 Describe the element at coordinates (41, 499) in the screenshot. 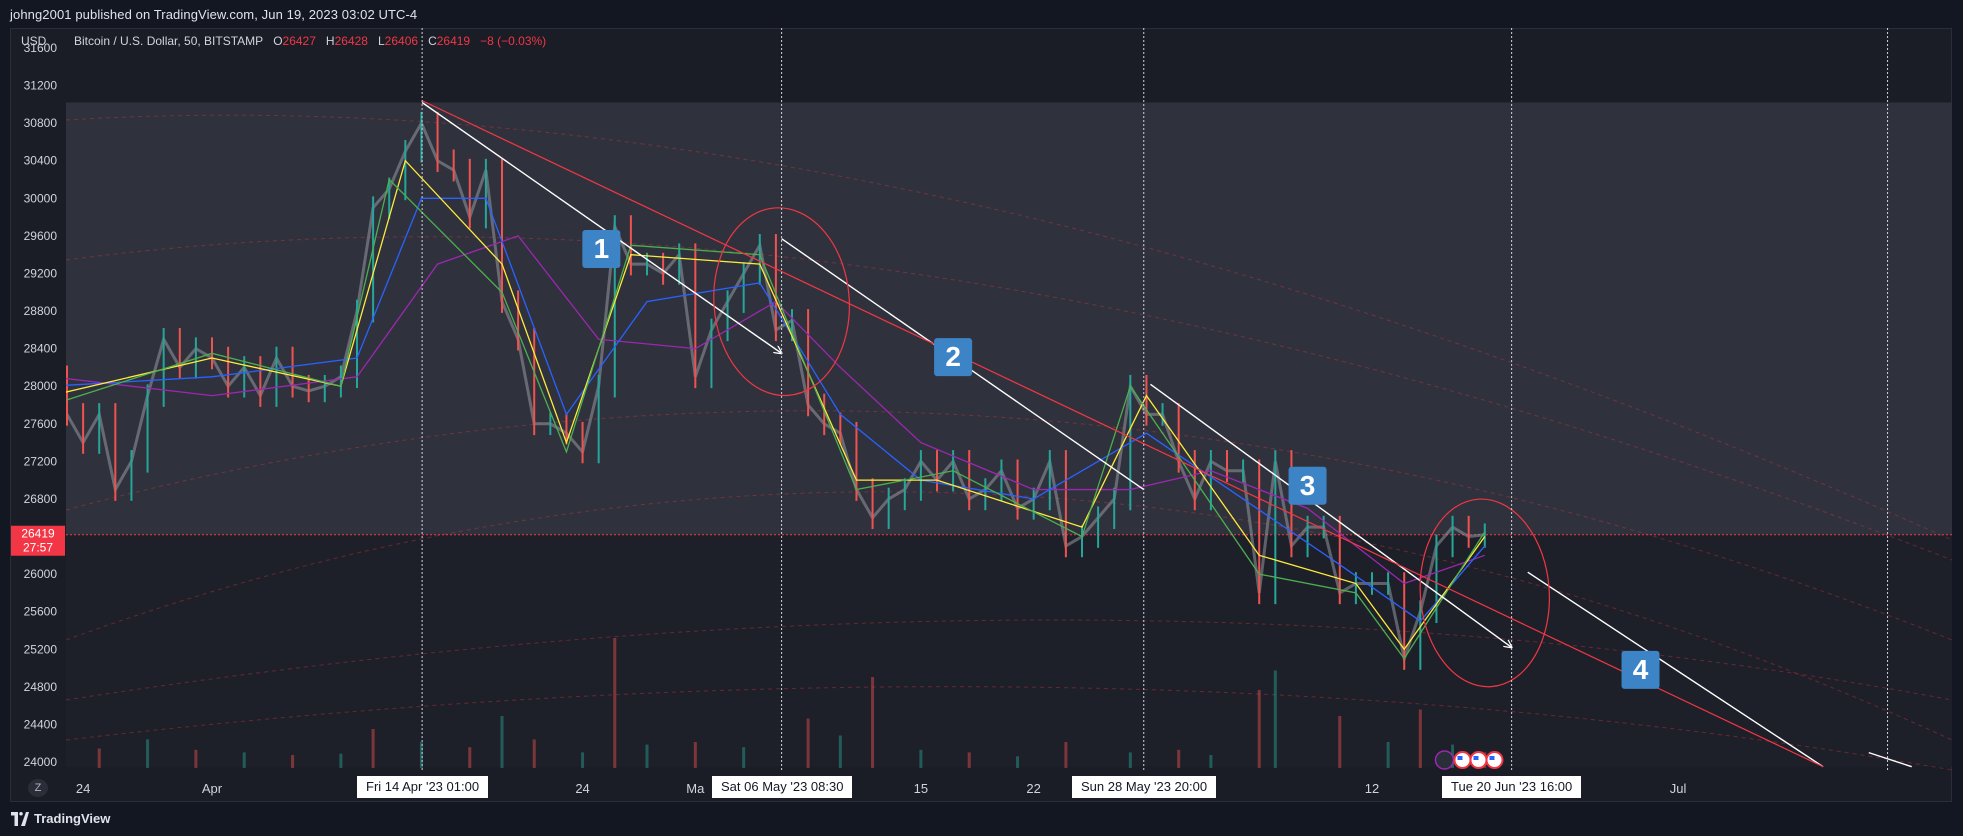

I see `y-tick-label: 26800` at that location.